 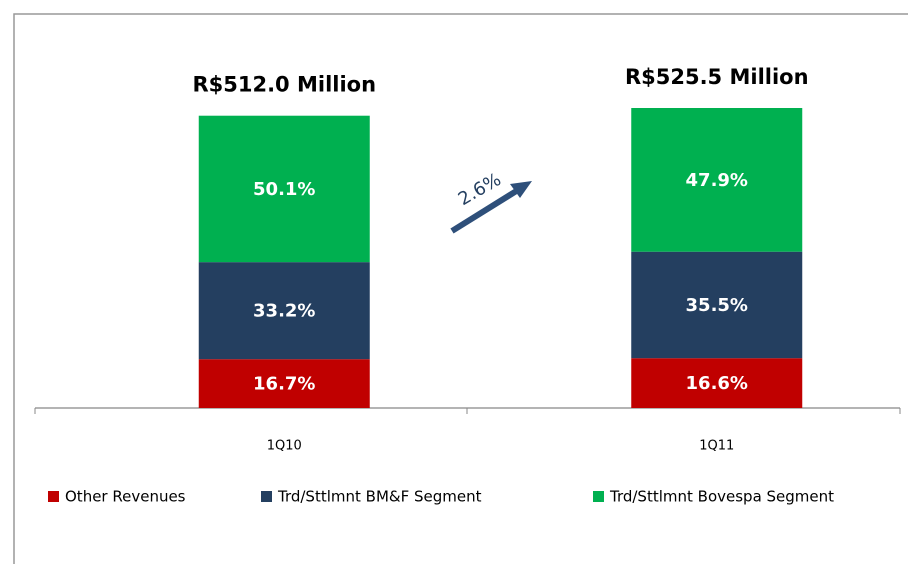 What do you see at coordinates (721, 497) in the screenshot?
I see `legend-label: Trd/Sttlmnt Bovespa Segment` at bounding box center [721, 497].